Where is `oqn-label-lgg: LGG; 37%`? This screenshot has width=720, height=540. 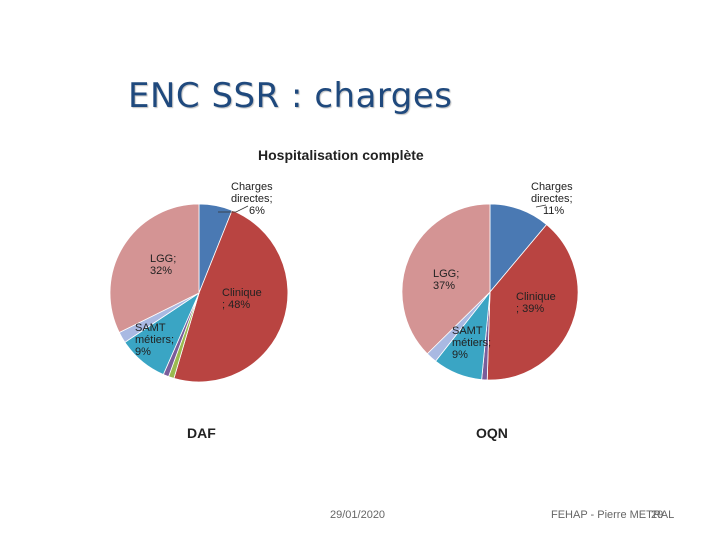
oqn-label-lgg: LGG; 37% is located at coordinates (446, 280).